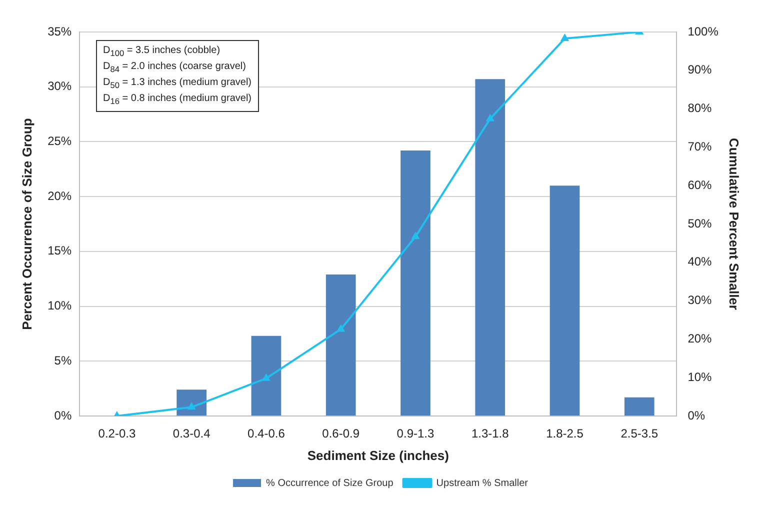 The width and height of the screenshot is (763, 512). What do you see at coordinates (700, 108) in the screenshot?
I see `y2-tick-label: 80%` at bounding box center [700, 108].